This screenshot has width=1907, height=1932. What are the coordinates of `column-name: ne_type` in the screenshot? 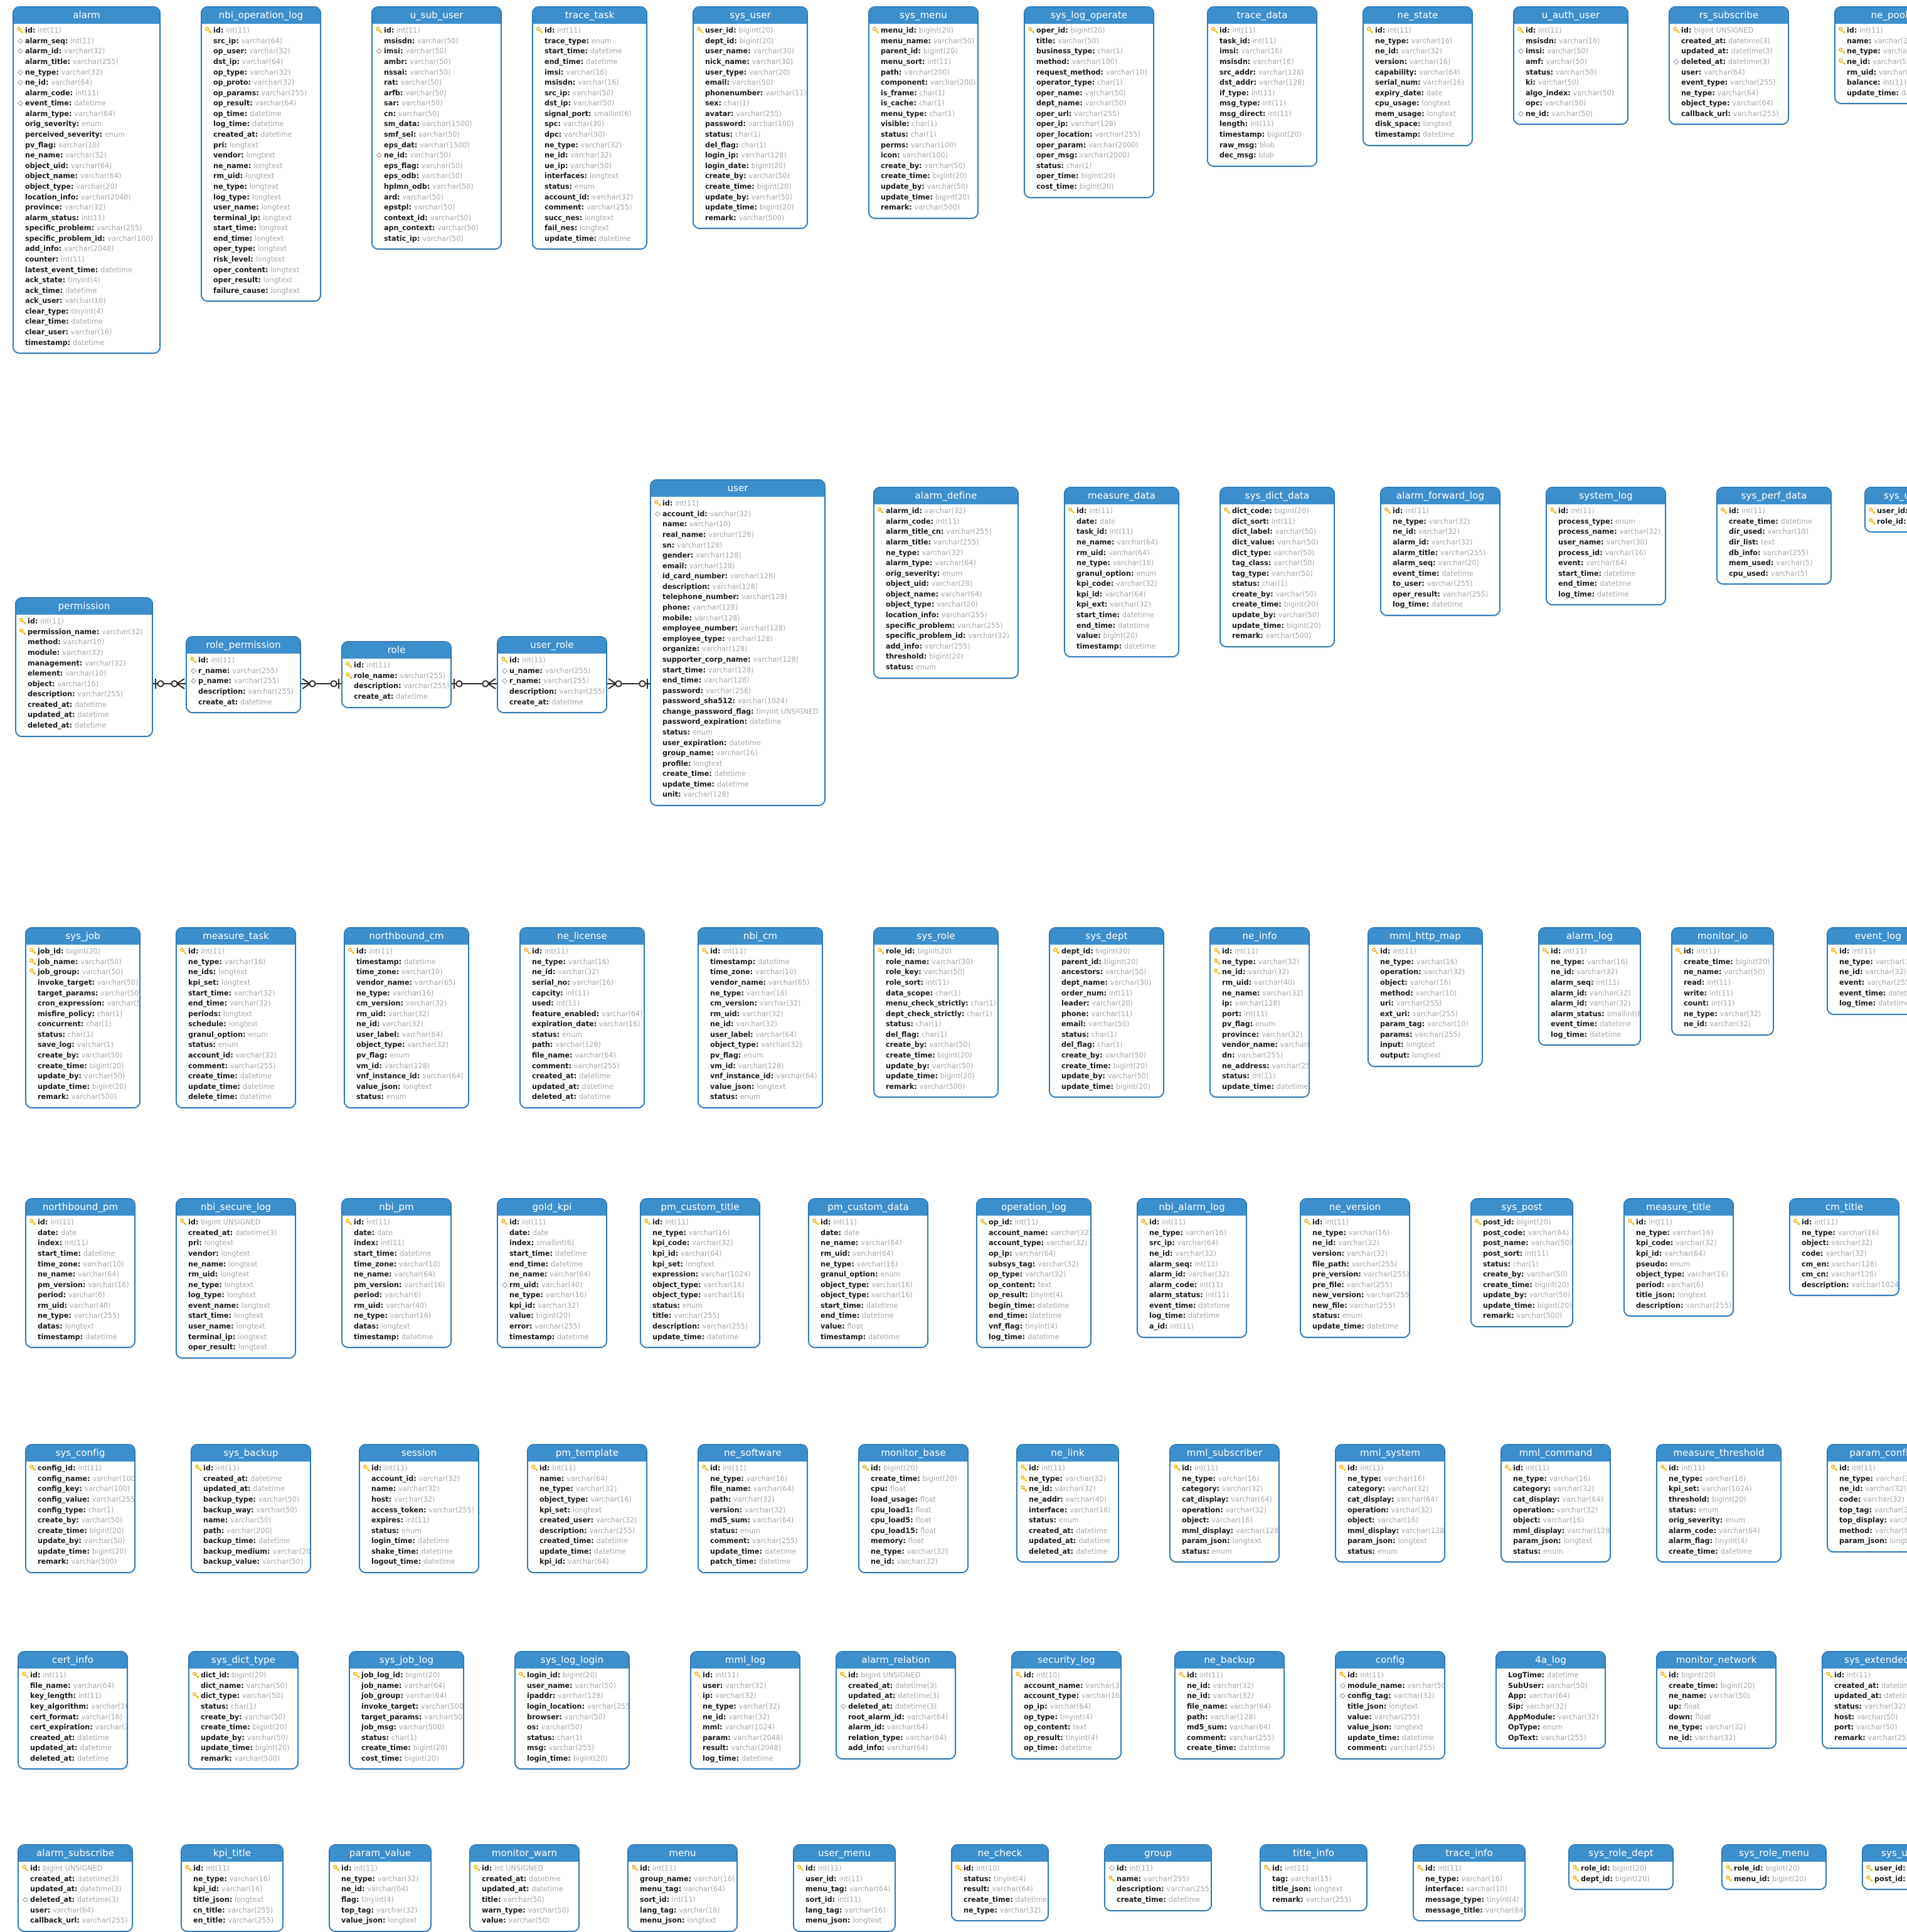 It's located at (371, 993).